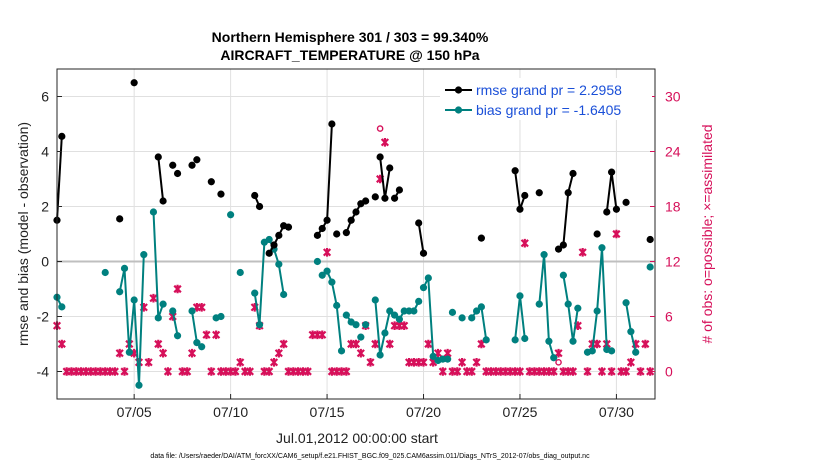 The height and width of the screenshot is (470, 830). Describe the element at coordinates (458, 90) in the screenshot. I see `legend-rmse-marker` at that location.